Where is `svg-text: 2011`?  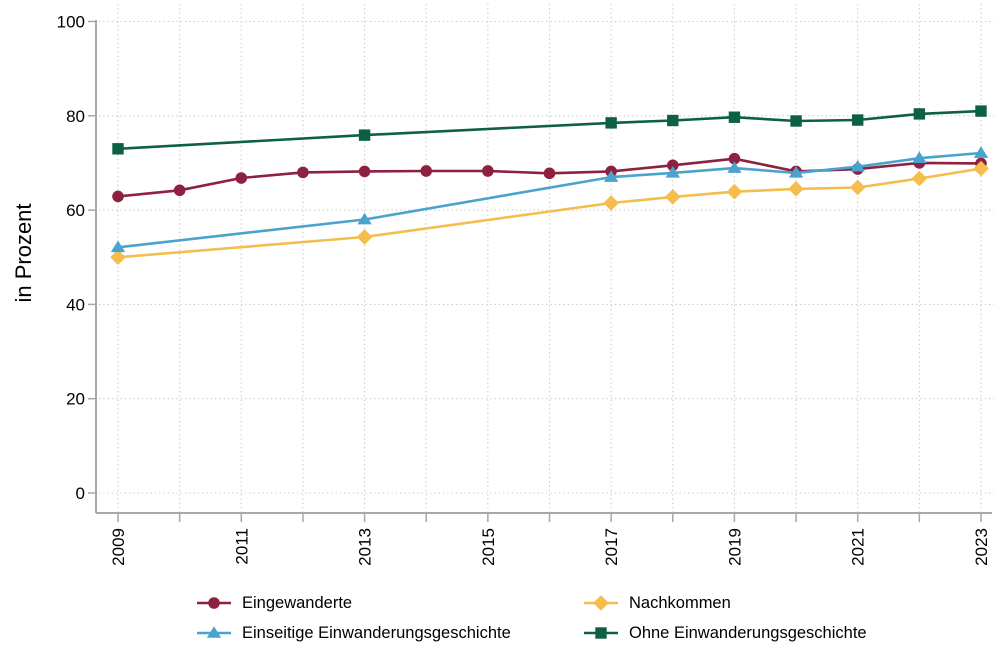 svg-text: 2011 is located at coordinates (241, 546).